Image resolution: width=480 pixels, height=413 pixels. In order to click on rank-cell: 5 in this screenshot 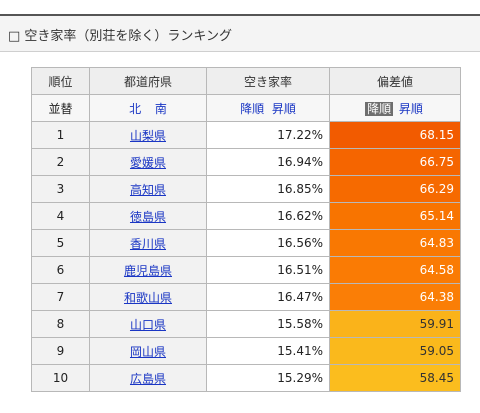, I will do `click(60, 243)`.